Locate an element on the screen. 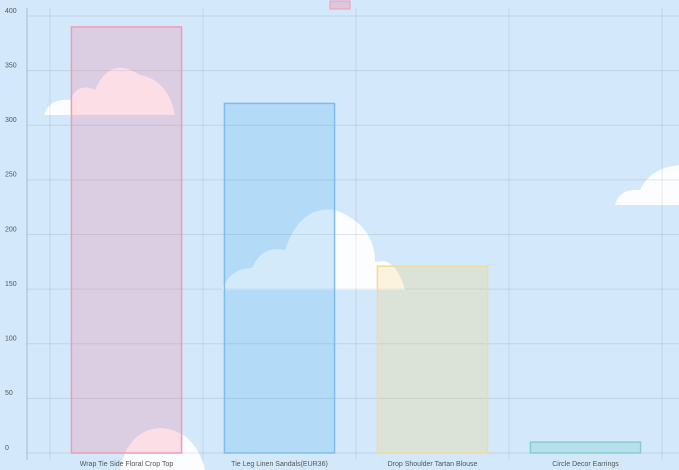  y-tick-label: 100 is located at coordinates (11, 339).